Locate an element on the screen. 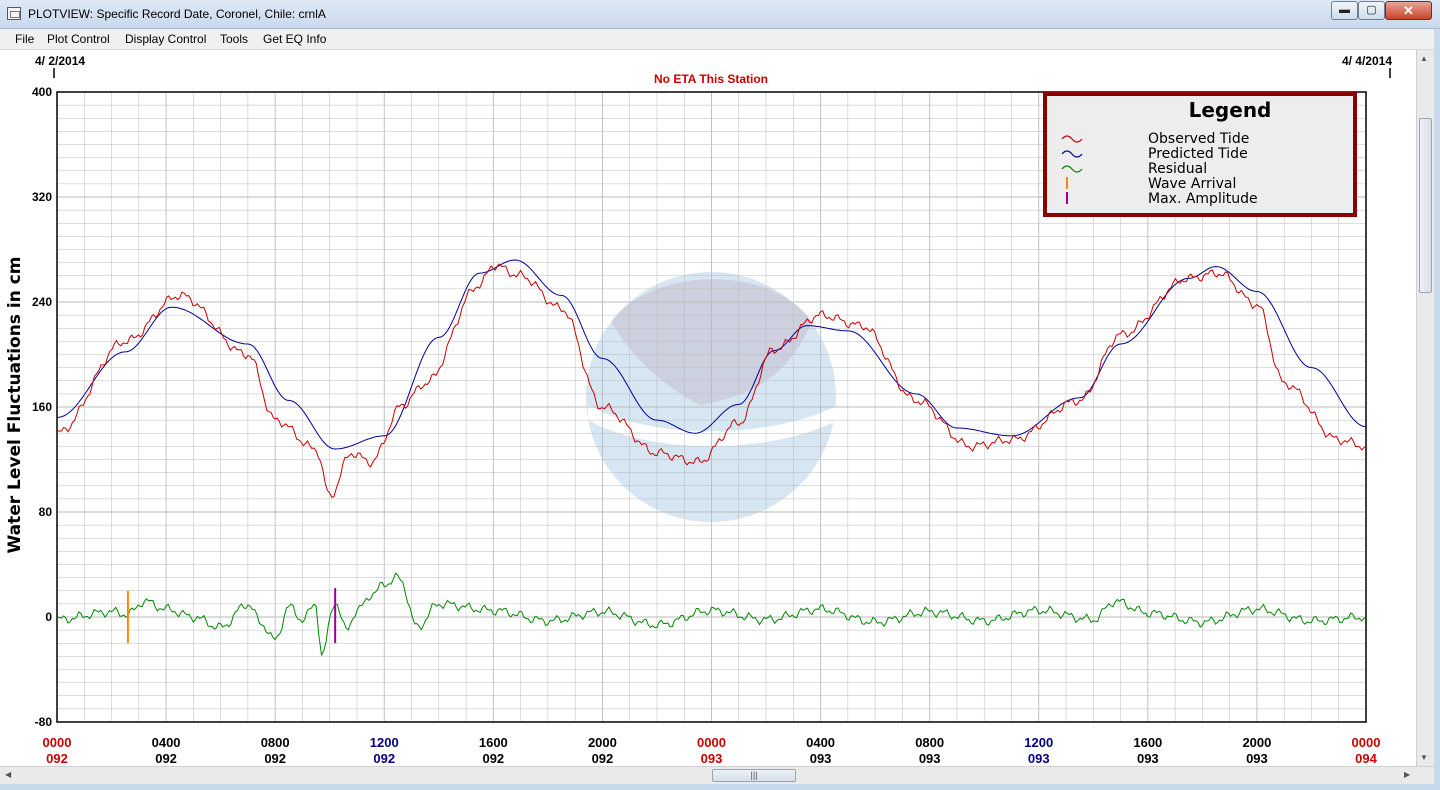  minimize-button: ▬ is located at coordinates (1344, 10).